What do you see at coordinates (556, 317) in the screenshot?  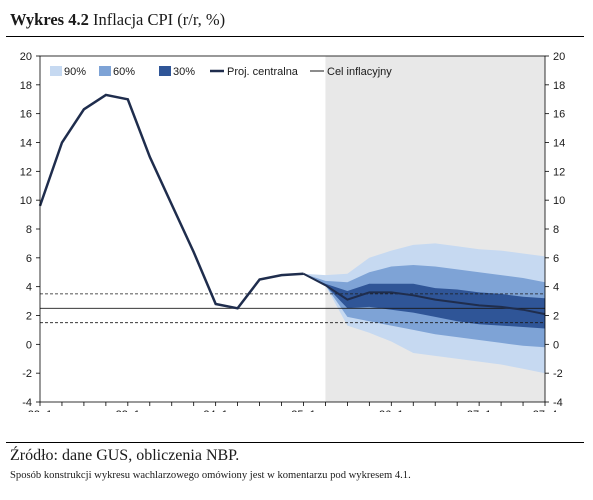 I see `y-tick-label-right: 2` at bounding box center [556, 317].